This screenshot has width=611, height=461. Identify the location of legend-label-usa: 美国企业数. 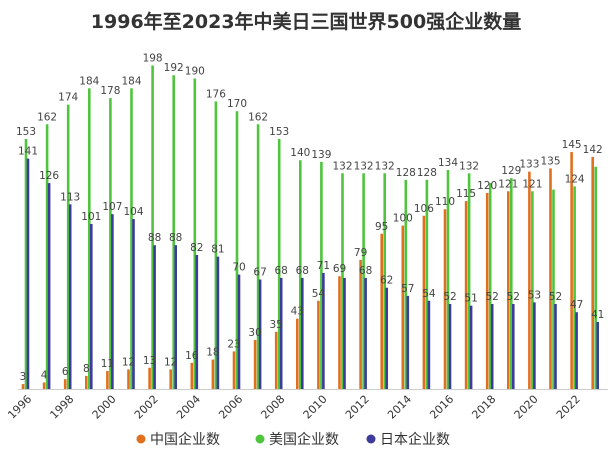
(304, 439).